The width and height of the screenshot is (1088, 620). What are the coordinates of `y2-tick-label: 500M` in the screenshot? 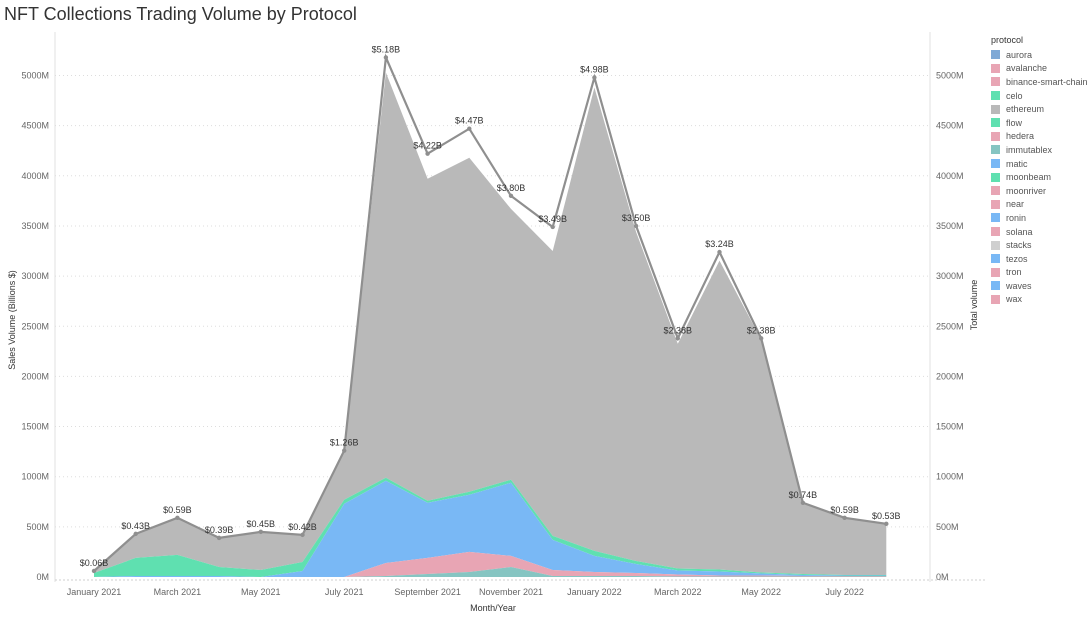 It's located at (947, 527).